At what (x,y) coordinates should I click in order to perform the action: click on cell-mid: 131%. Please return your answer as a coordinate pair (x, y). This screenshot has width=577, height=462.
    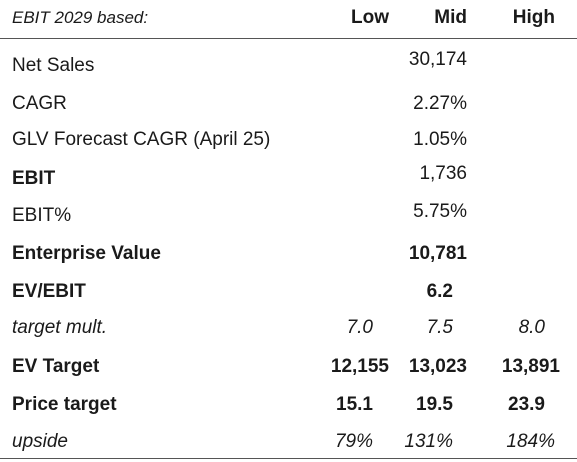
    Looking at the image, I should click on (428, 441).